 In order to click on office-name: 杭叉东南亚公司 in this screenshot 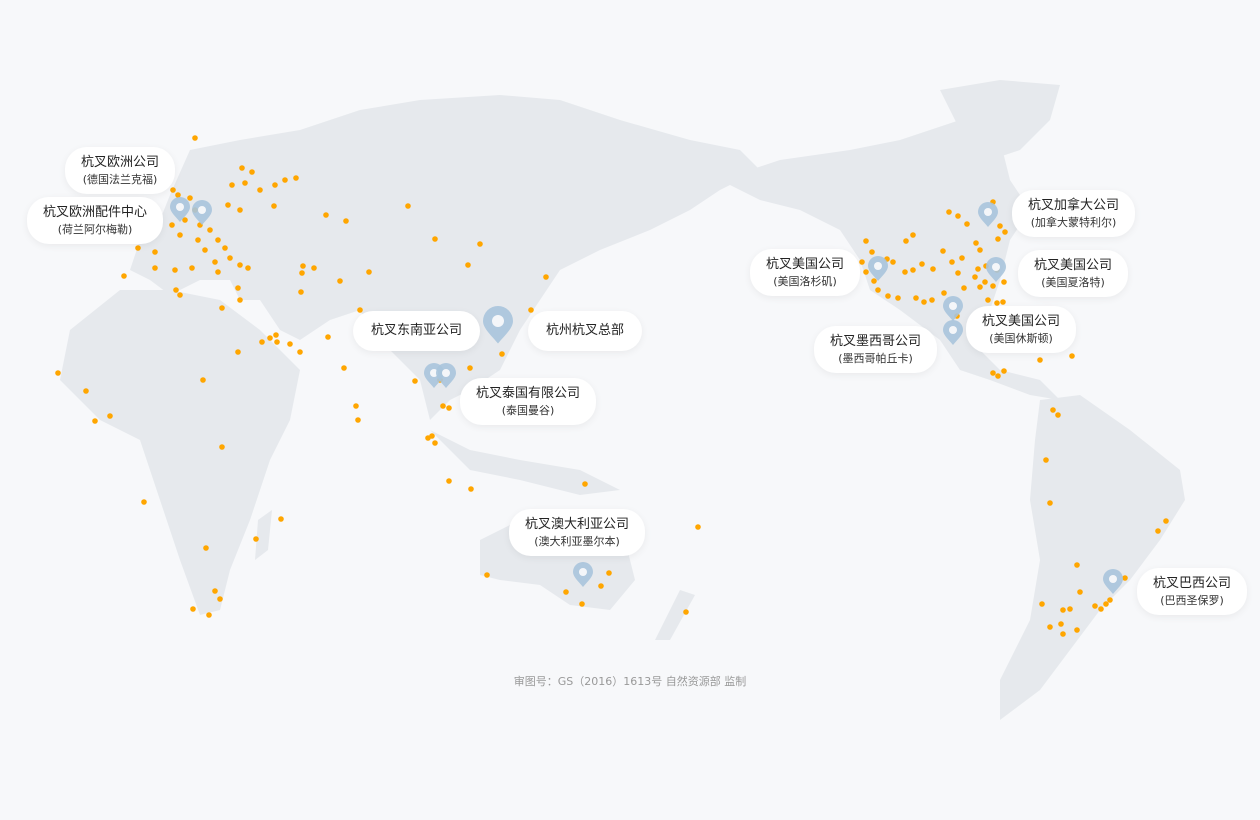, I will do `click(417, 330)`.